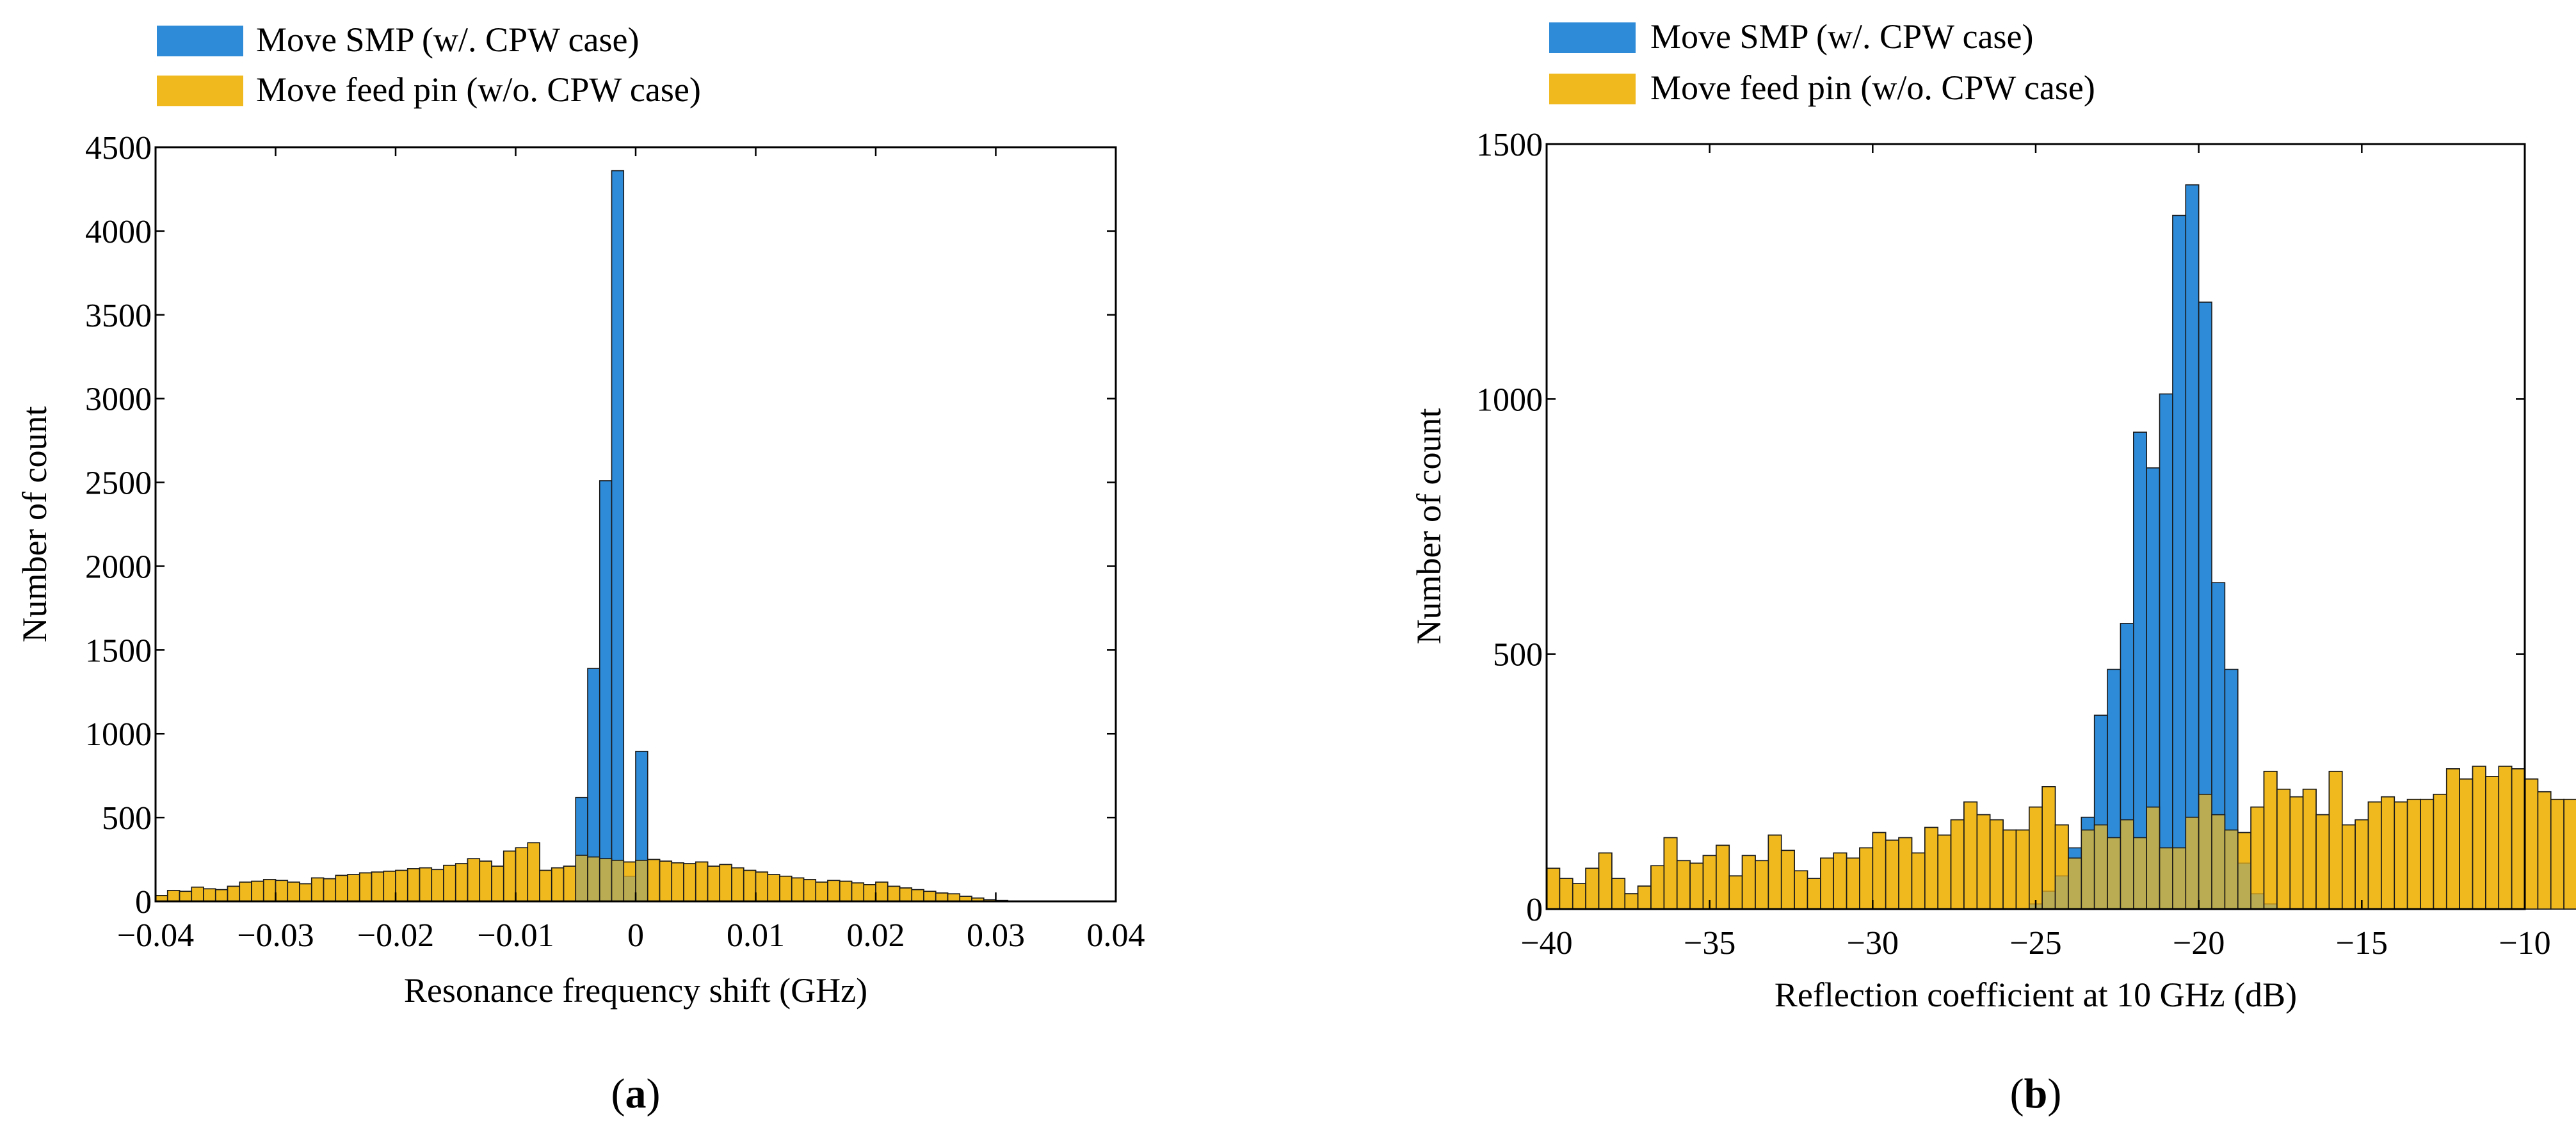 This screenshot has height=1144, width=2576. Describe the element at coordinates (118, 734) in the screenshot. I see `chart-a-y-tick-label: 1000` at that location.